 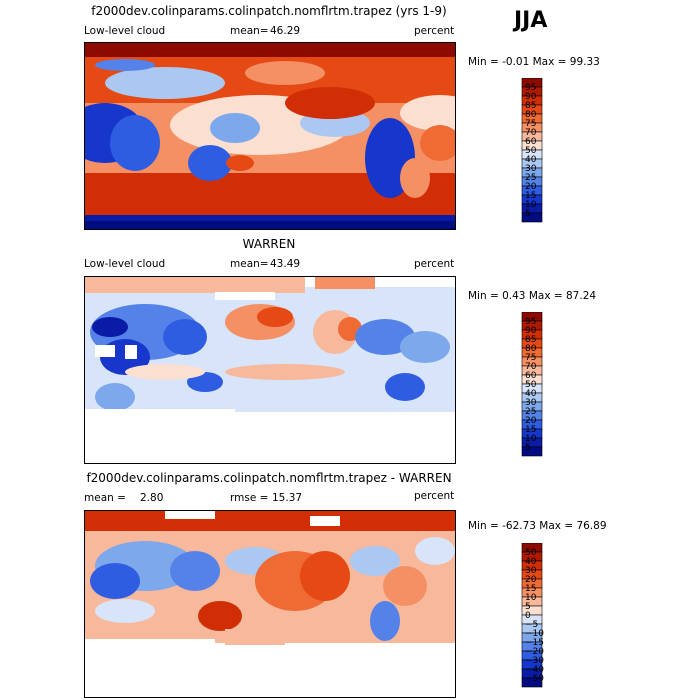 I want to click on panel1-map, so click(x=270, y=136).